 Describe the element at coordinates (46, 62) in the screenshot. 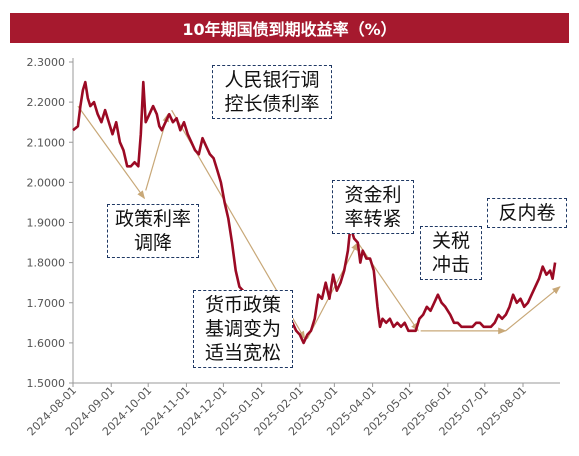

I see `y-tick-label: 2.3000` at that location.